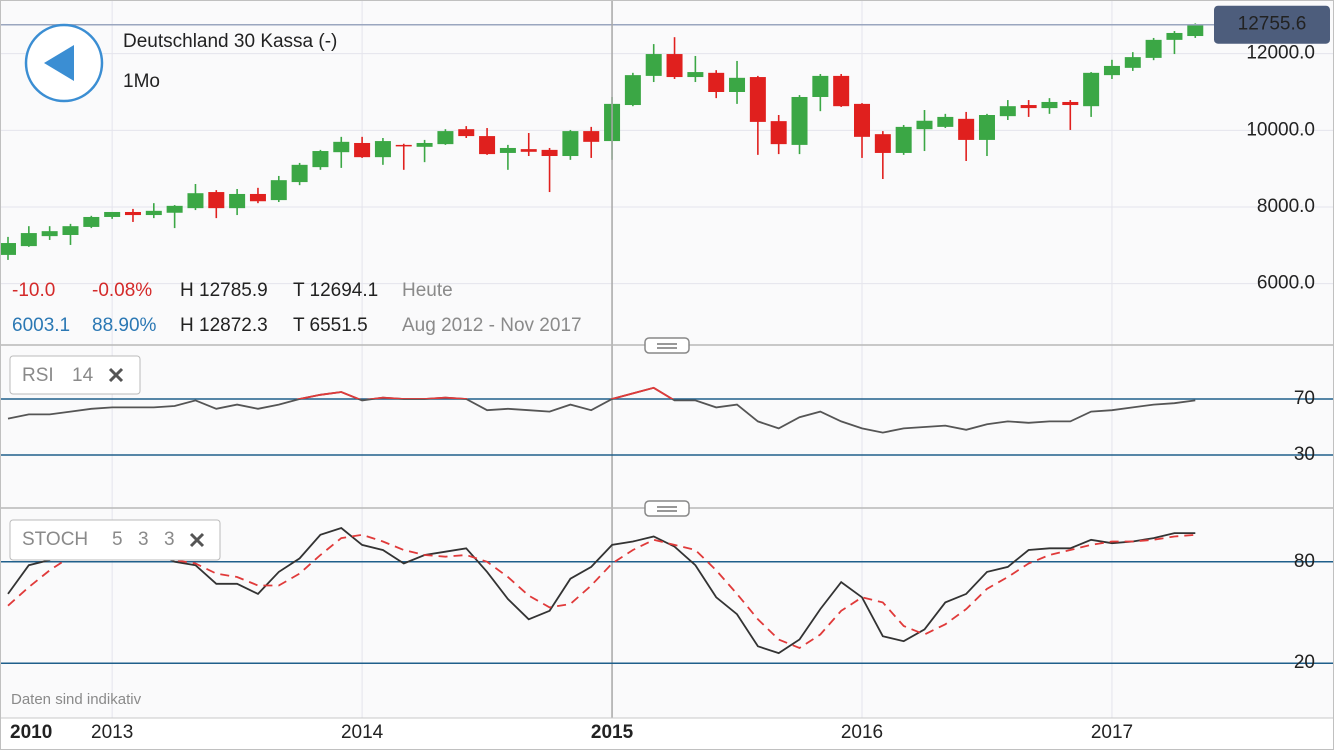  I want to click on range-start-bg, so click(33, 734).